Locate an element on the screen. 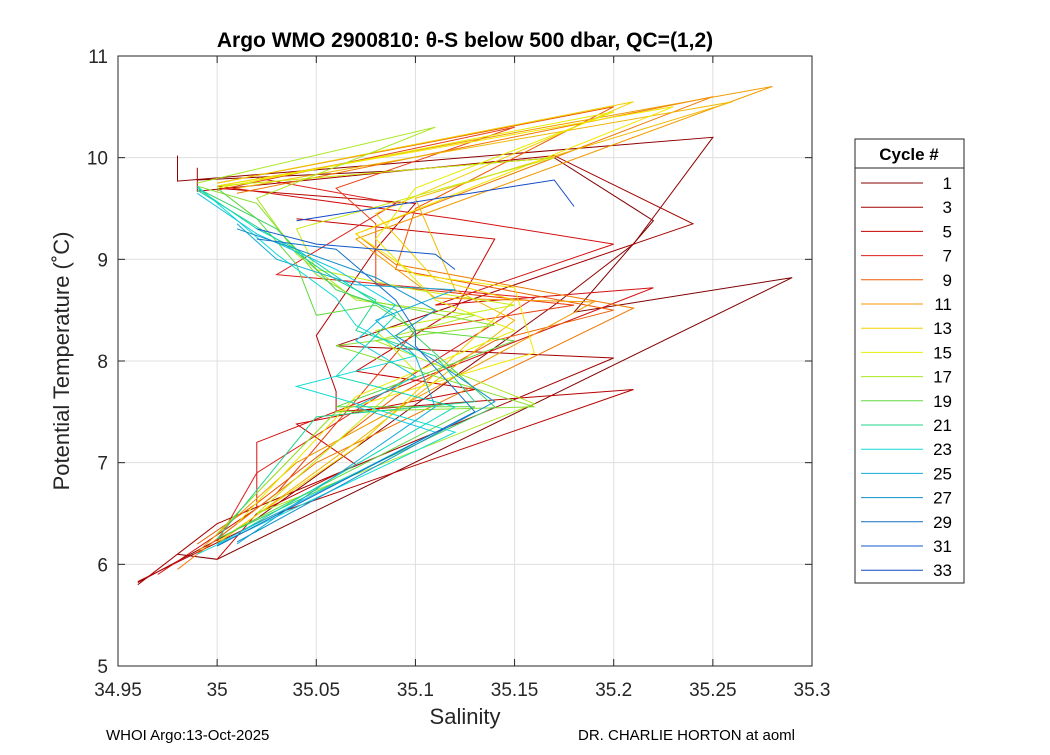  y-tick-labels: 5 6 7 8 9 10 11 is located at coordinates (97, 362).